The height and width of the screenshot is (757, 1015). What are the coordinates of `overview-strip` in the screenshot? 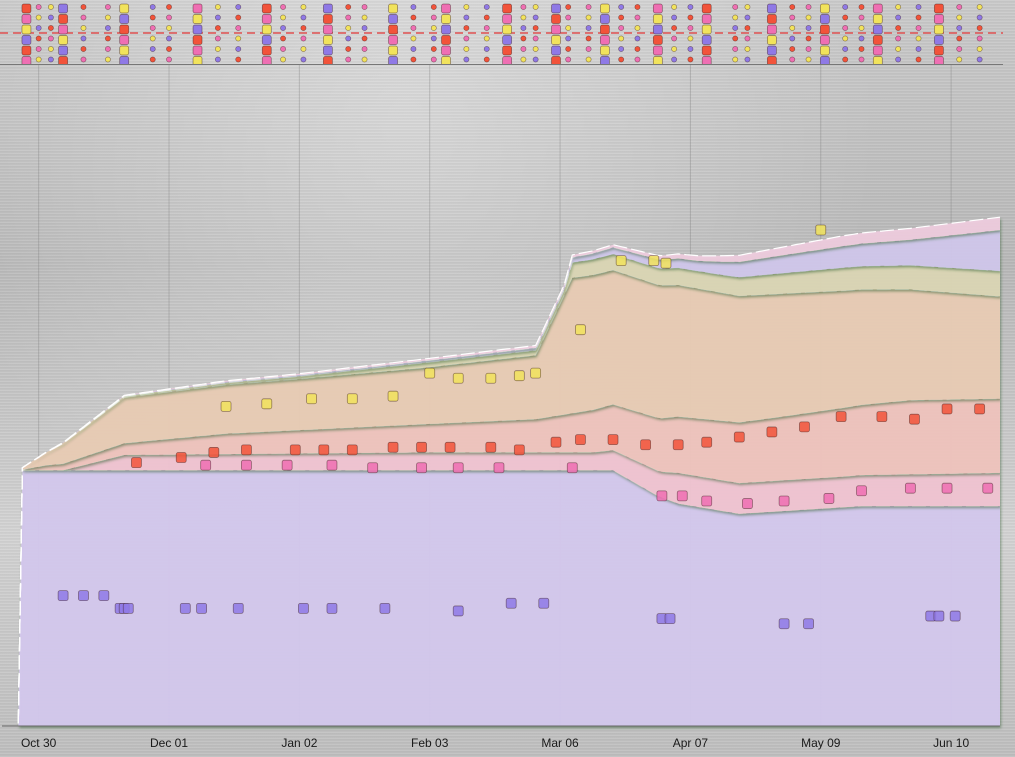 It's located at (501, 32).